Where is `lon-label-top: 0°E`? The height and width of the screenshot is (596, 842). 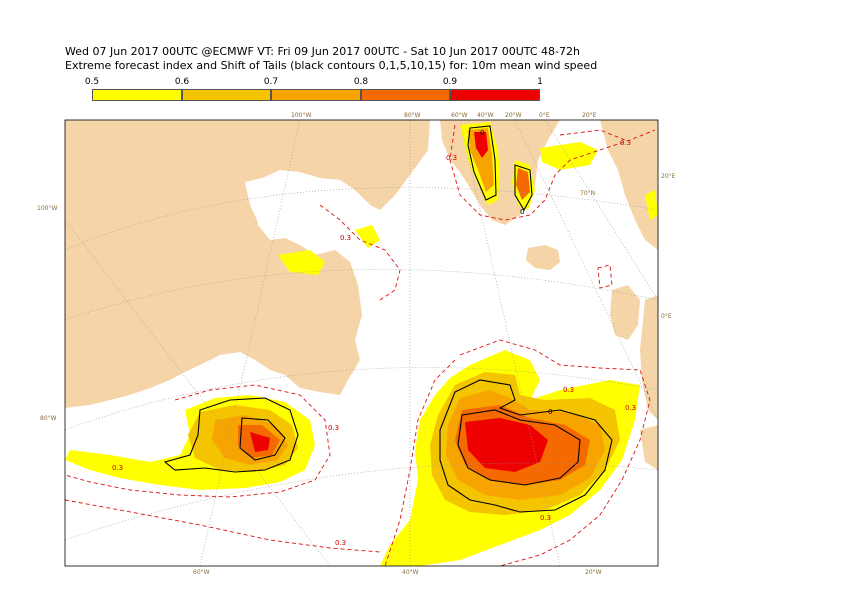 lon-label-top: 0°E is located at coordinates (544, 115).